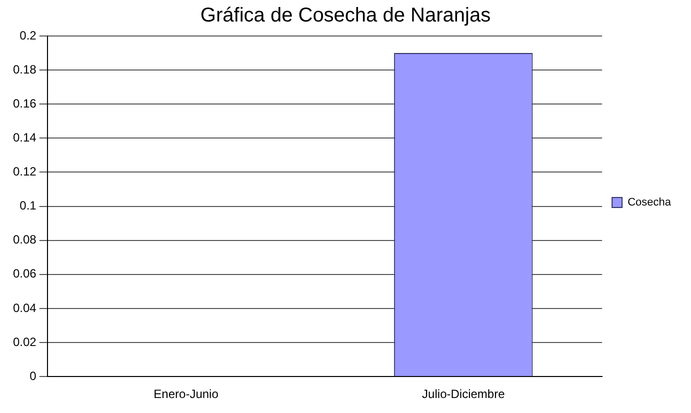  I want to click on chart-title: Gráfica de Cosecha de Naranjas, so click(345, 15).